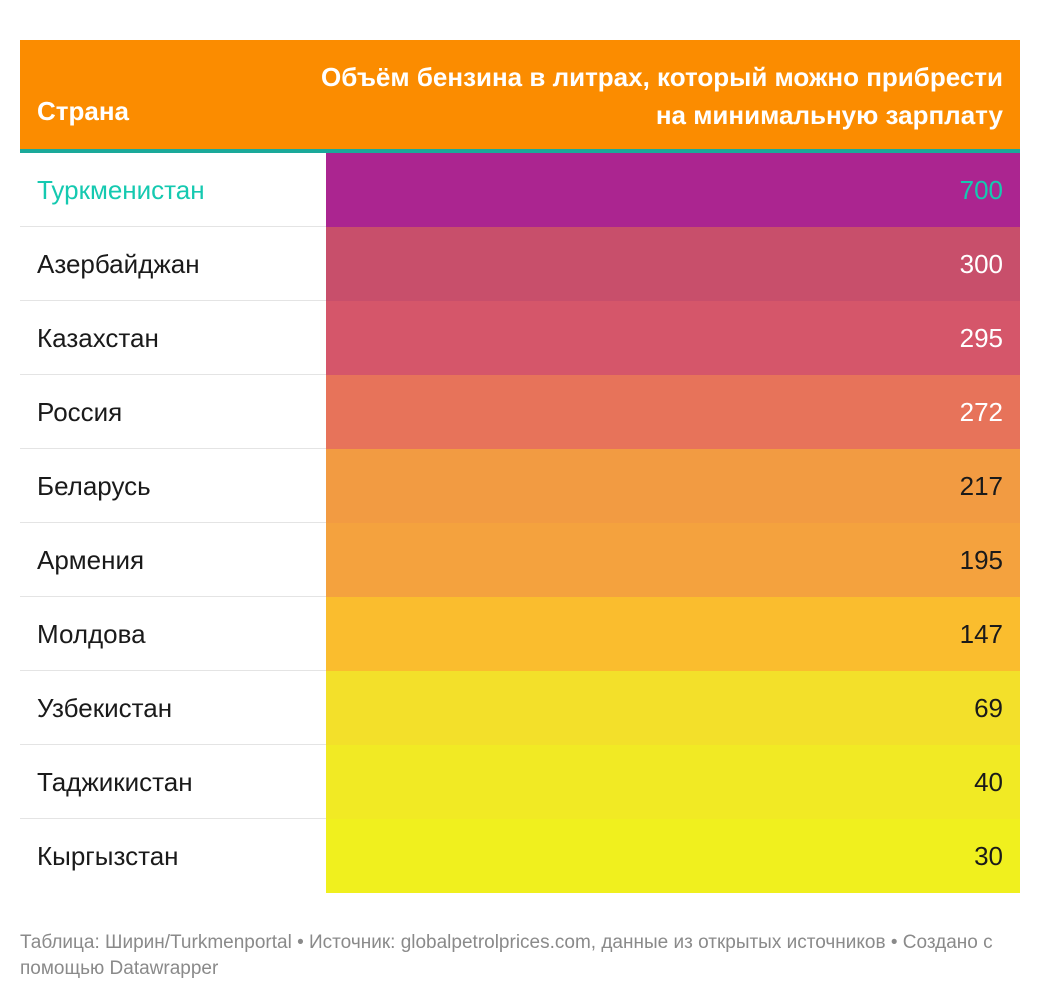  I want to click on value-label: 300, so click(981, 264).